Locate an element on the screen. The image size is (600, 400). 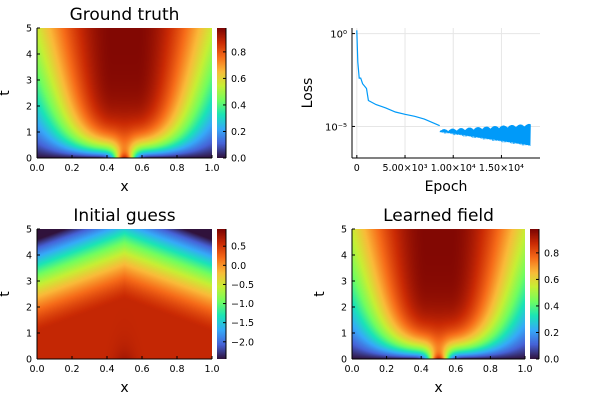
x-axis-label: Epoch is located at coordinates (446, 187).